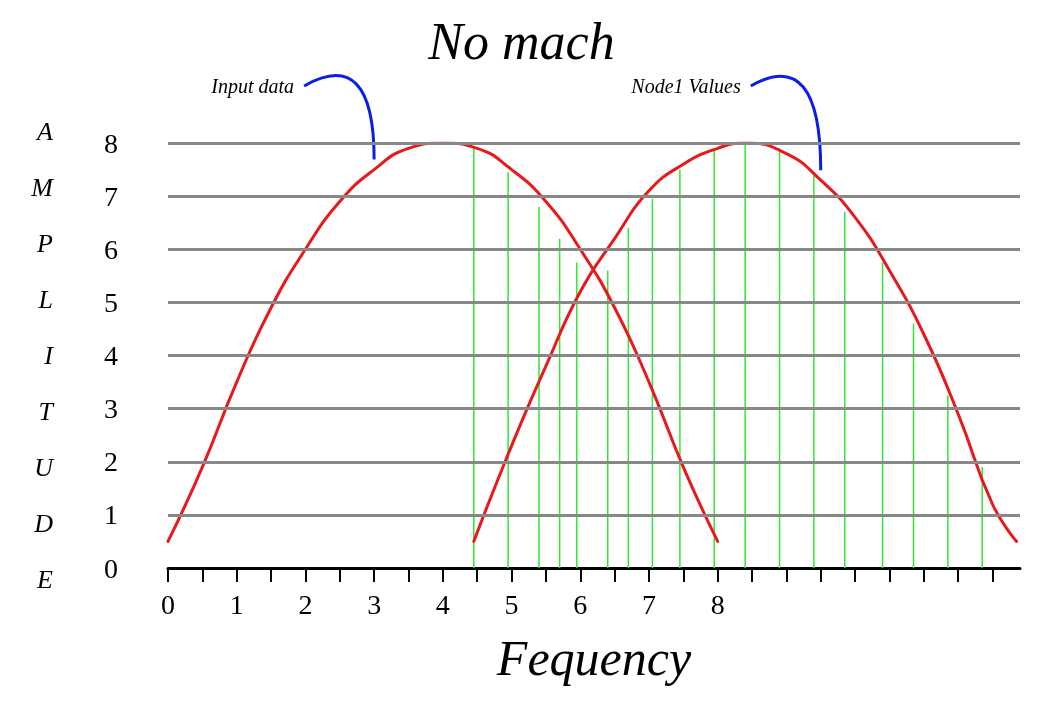 Image resolution: width=1043 pixels, height=707 pixels. What do you see at coordinates (168, 604) in the screenshot?
I see `x-tick-label: 0` at bounding box center [168, 604].